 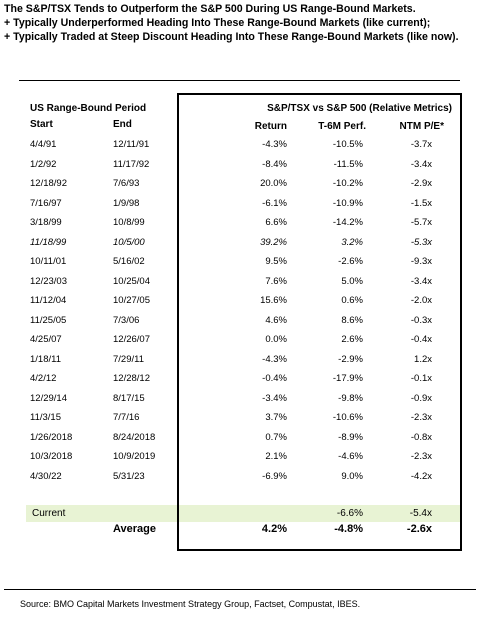 What do you see at coordinates (421, 456) in the screenshot?
I see `cell-pe: -2.3x` at bounding box center [421, 456].